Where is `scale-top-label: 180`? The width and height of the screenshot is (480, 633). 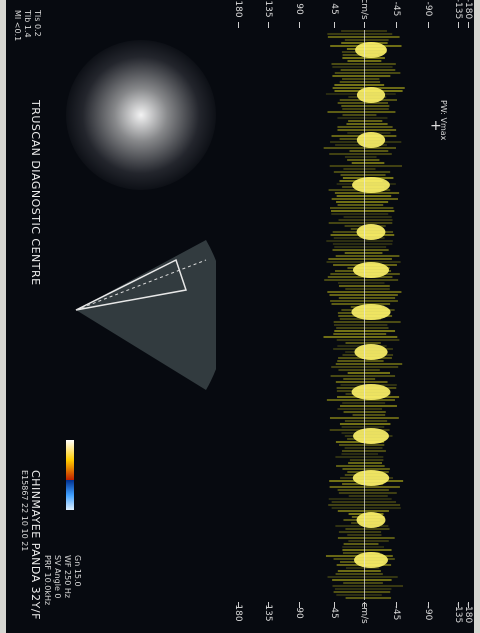
scale-top-label: 180 is located at coordinates (238, 12).